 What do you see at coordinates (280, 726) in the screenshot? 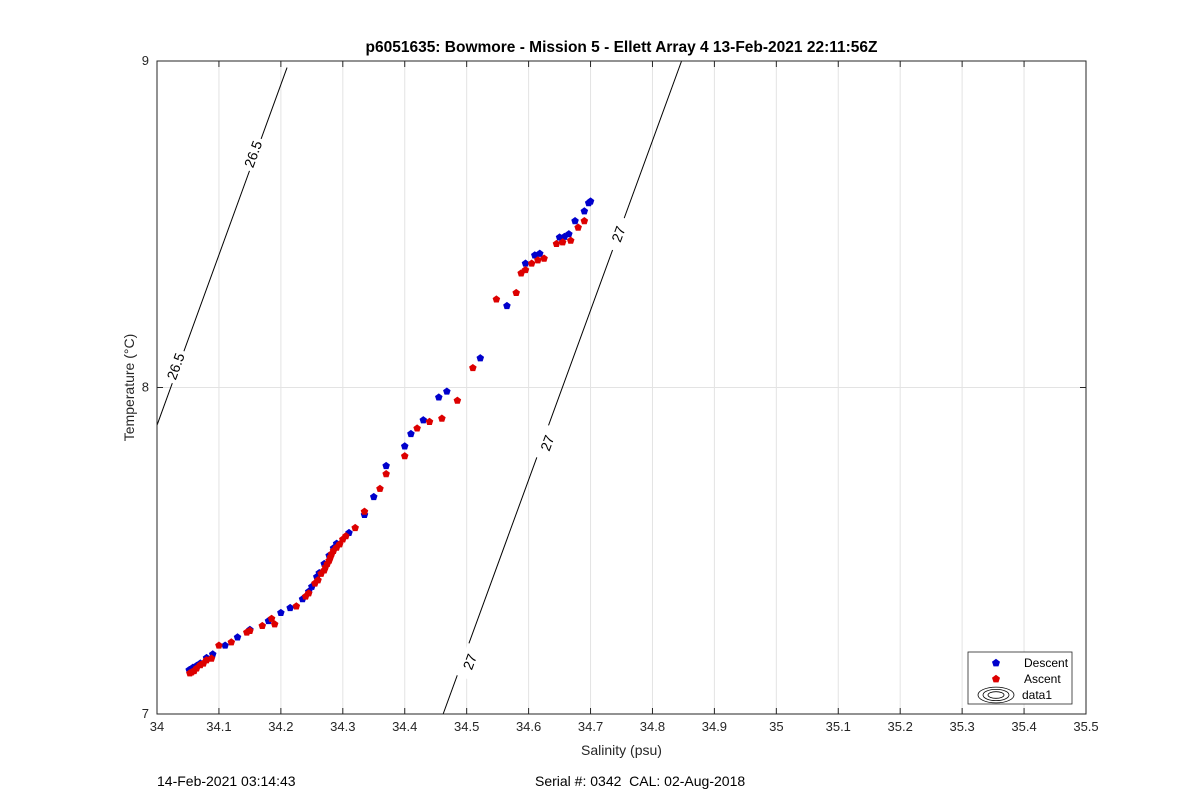
I see `x-tick-label: 34.2` at bounding box center [280, 726].